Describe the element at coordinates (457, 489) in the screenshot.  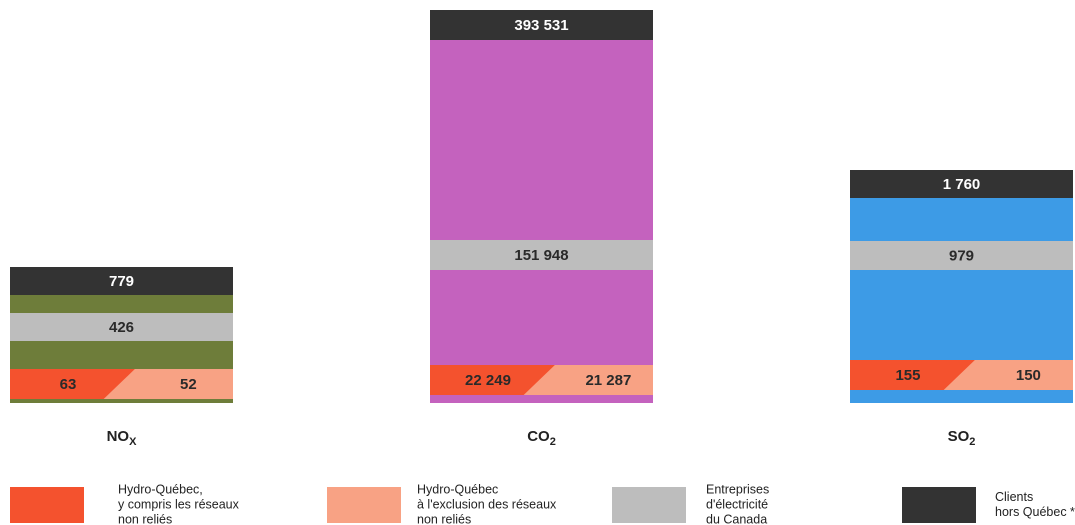
I see `legend-text: Hydro-Québec` at that location.